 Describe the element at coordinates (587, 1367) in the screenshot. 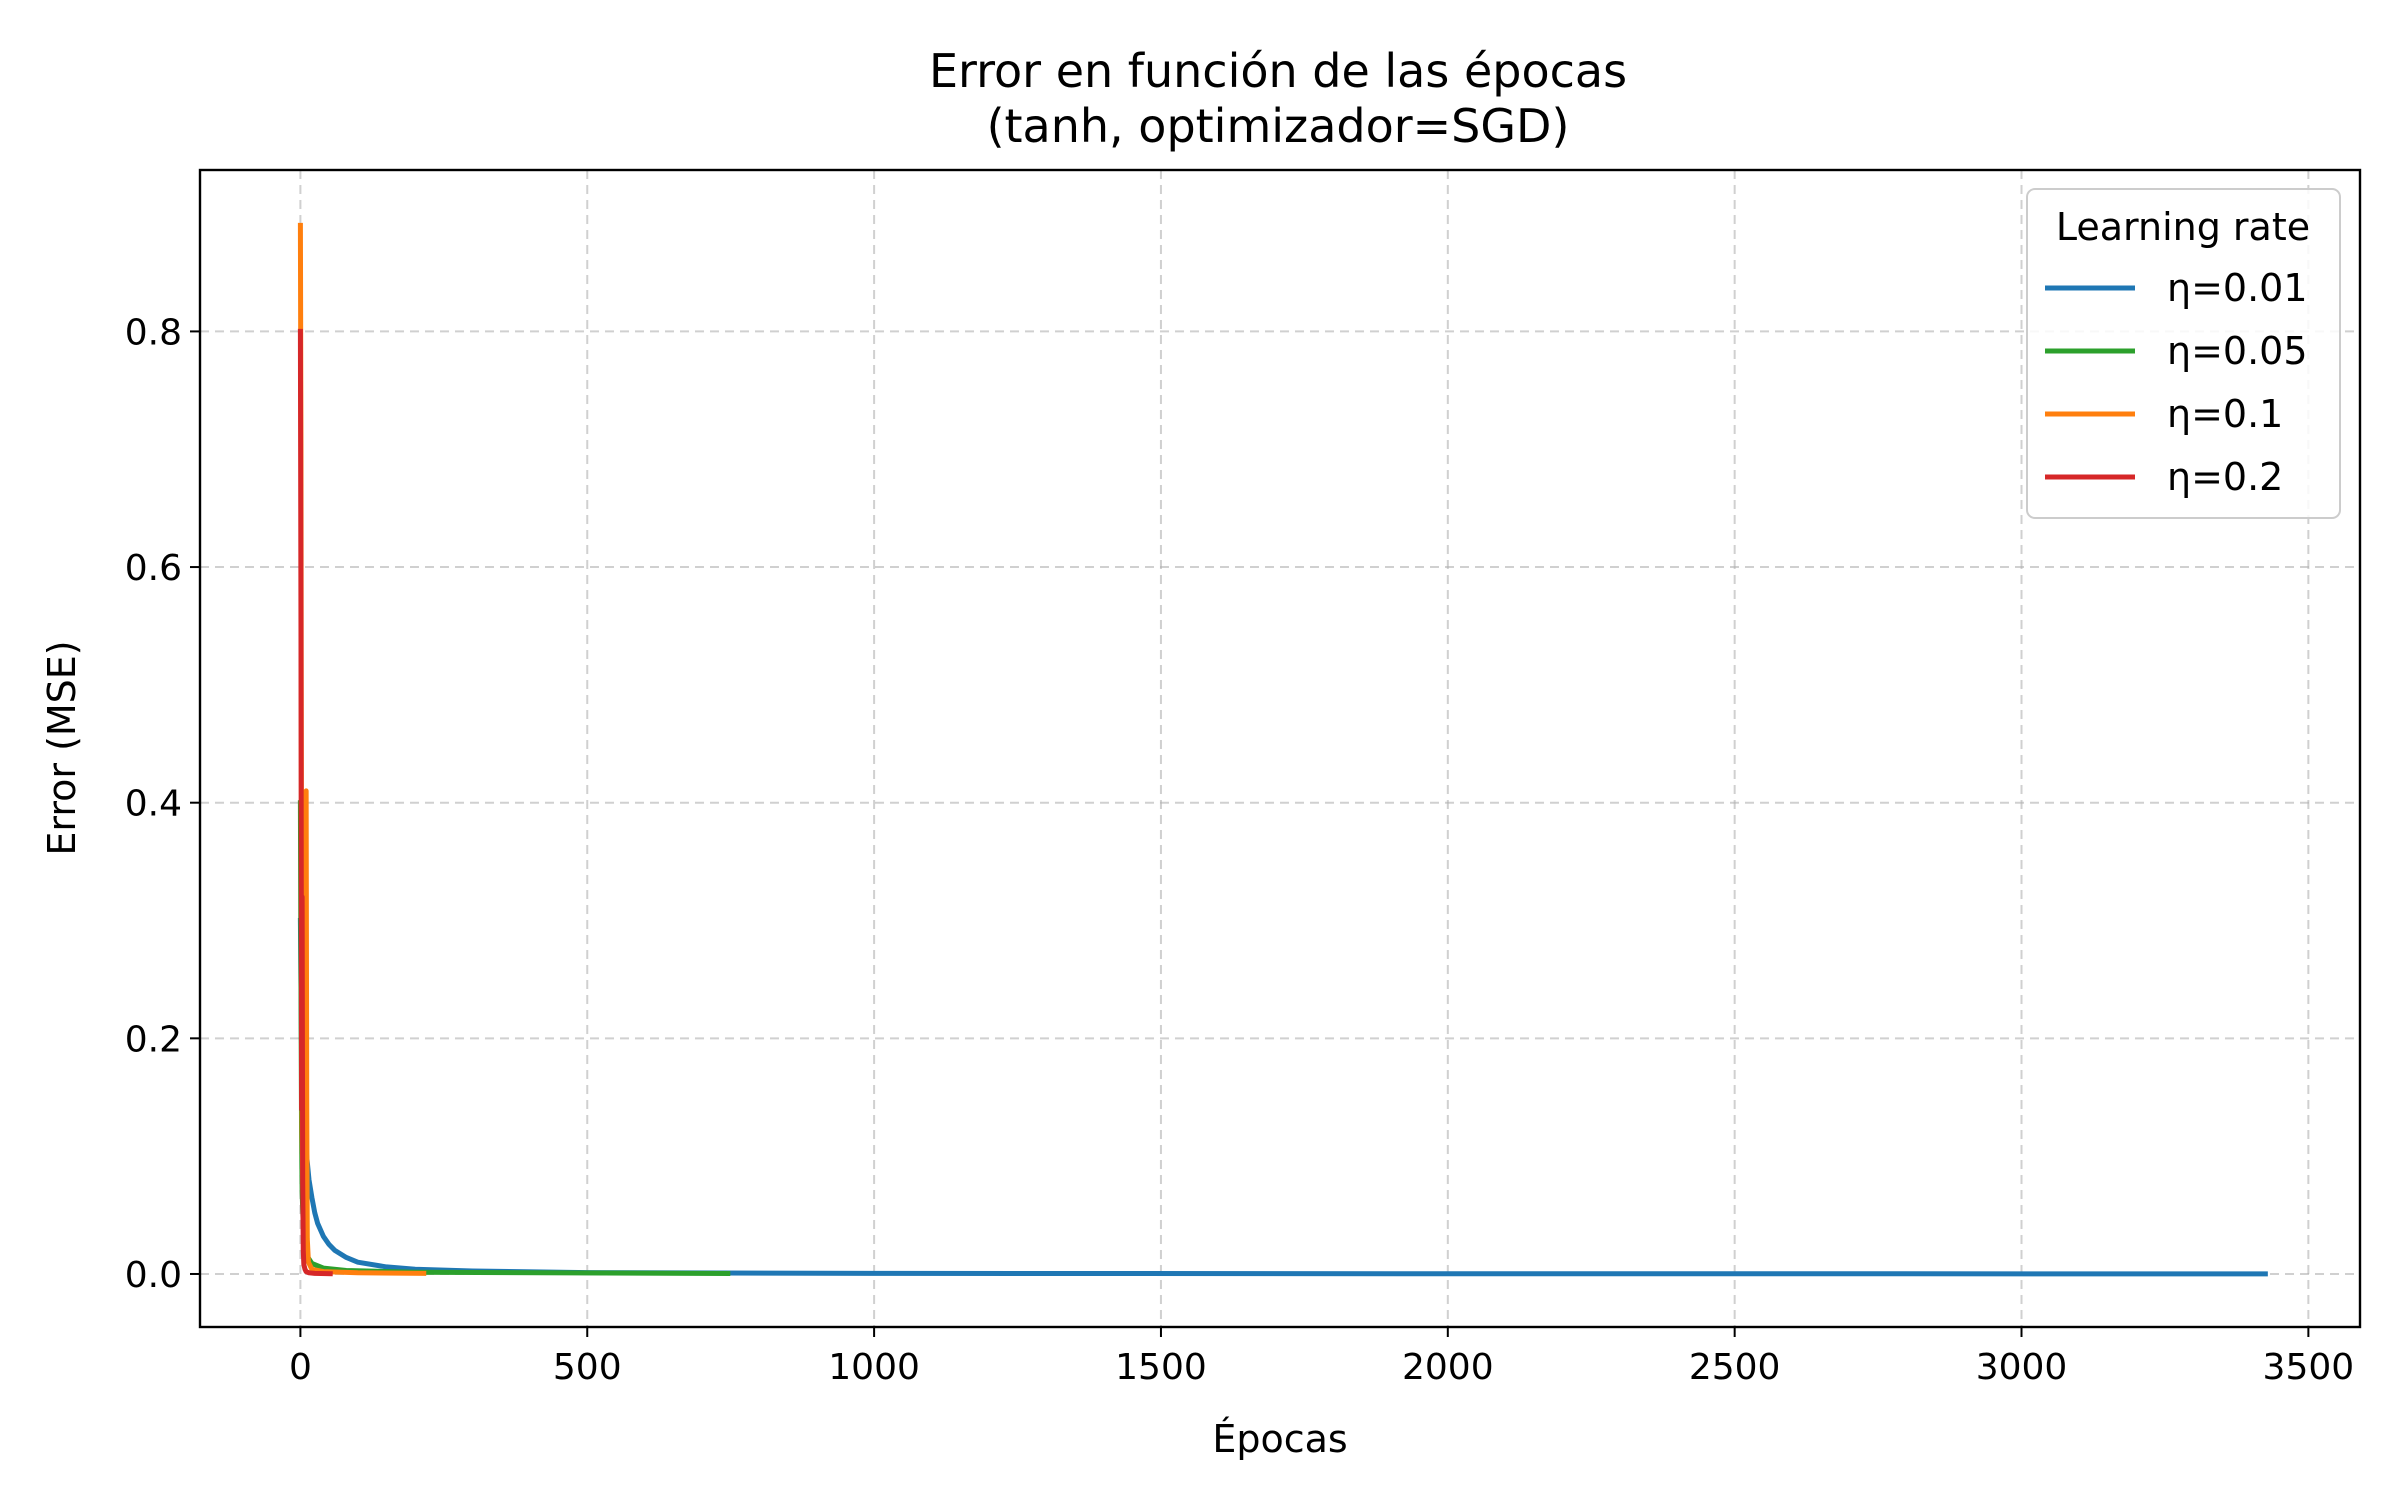

I see `x-tick-label: 500` at that location.